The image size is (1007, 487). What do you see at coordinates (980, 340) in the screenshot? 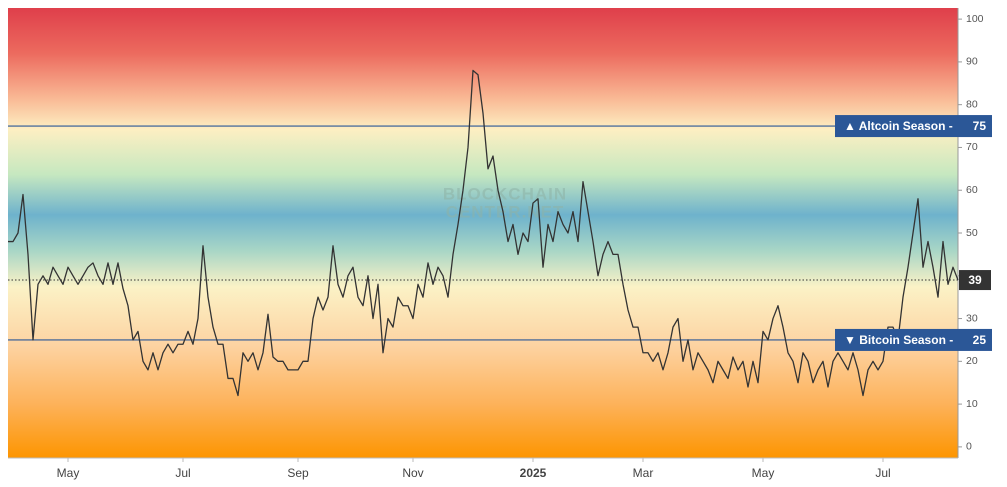
I see `threshold-value: 25` at bounding box center [980, 340].